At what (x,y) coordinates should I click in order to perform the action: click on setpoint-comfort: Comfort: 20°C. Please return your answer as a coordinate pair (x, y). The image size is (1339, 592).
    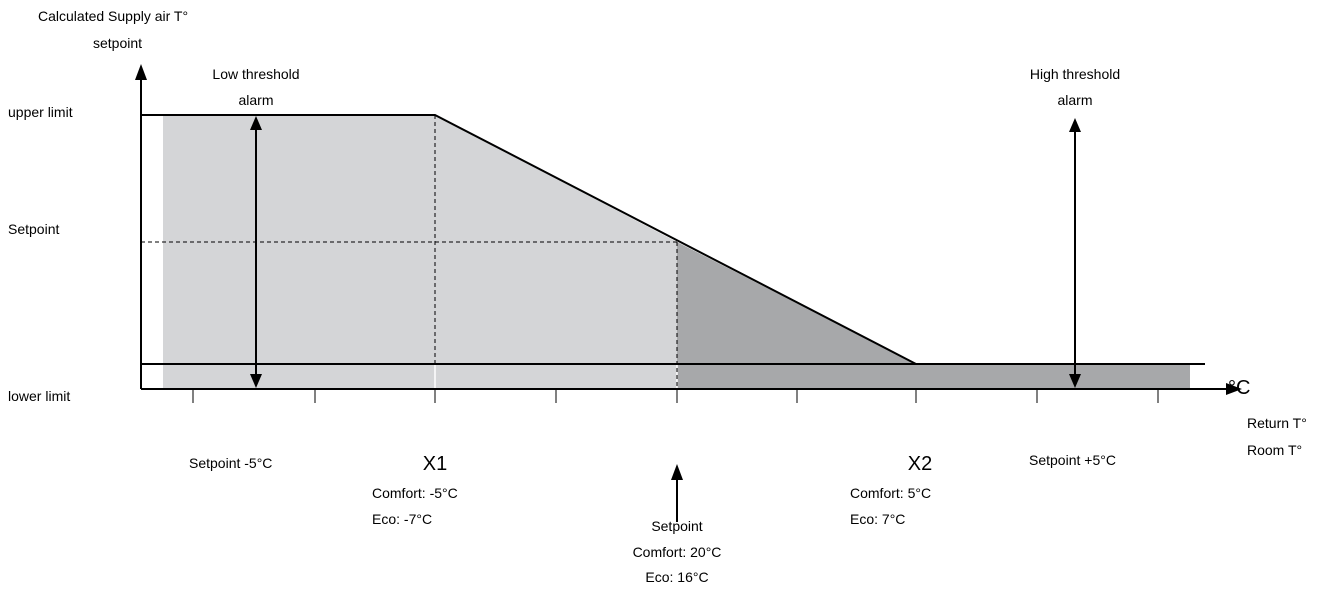
    Looking at the image, I should click on (677, 552).